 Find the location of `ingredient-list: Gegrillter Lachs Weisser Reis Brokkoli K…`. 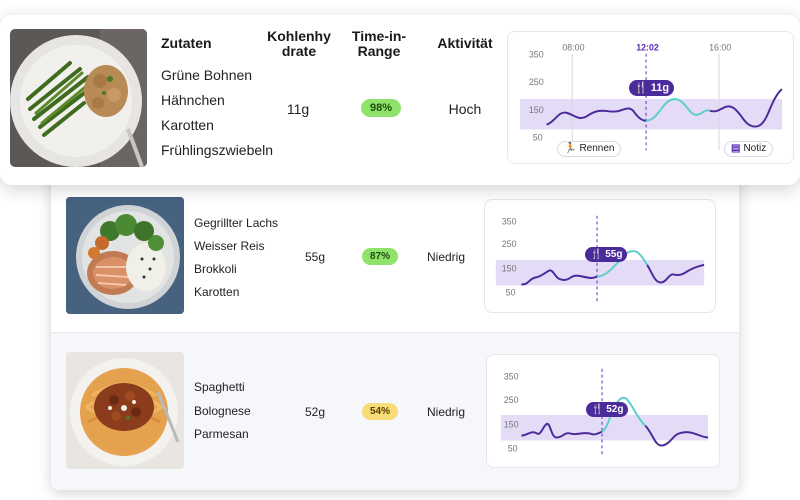

ingredient-list: Gegrillter Lachs Weisser Reis Brokkoli K… is located at coordinates (236, 258).